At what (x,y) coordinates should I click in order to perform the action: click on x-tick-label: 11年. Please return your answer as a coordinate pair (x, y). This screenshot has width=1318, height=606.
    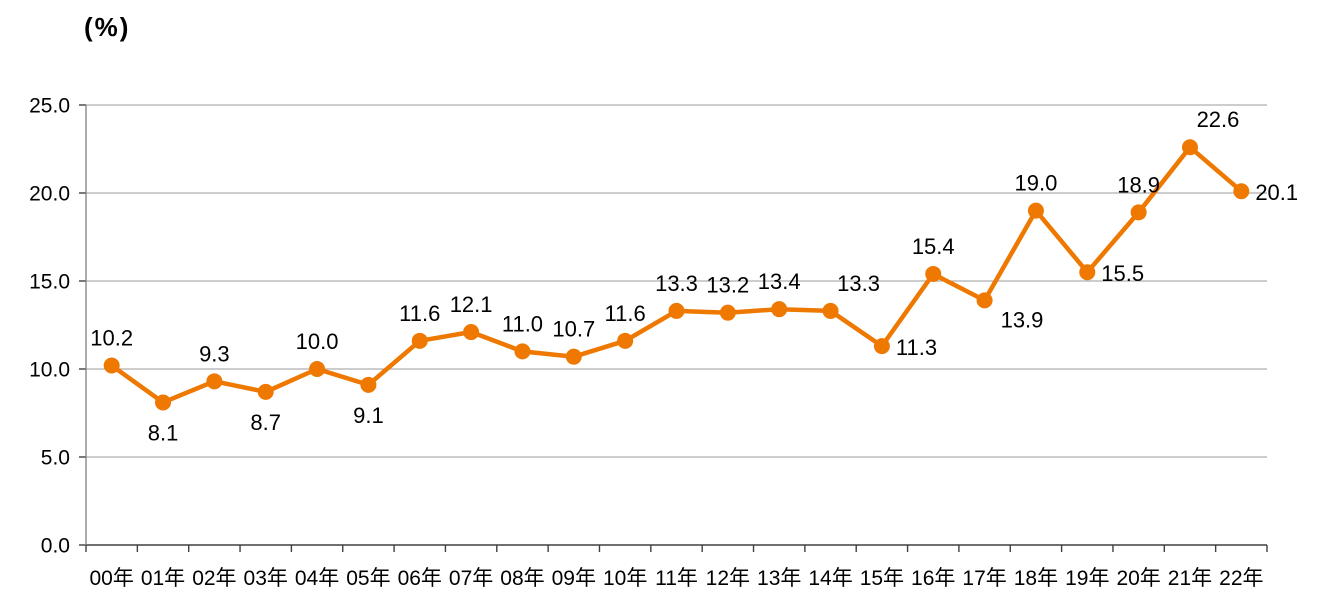
    Looking at the image, I should click on (676, 578).